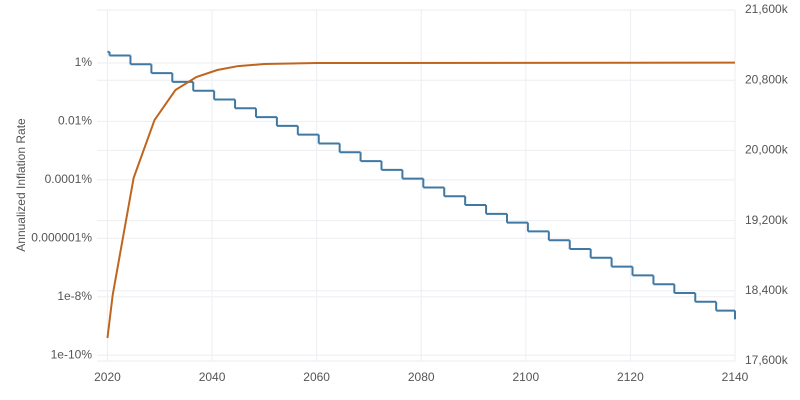 The width and height of the screenshot is (800, 400). What do you see at coordinates (21, 185) in the screenshot?
I see `y-axis-label: Annualized Inflation Rate` at bounding box center [21, 185].